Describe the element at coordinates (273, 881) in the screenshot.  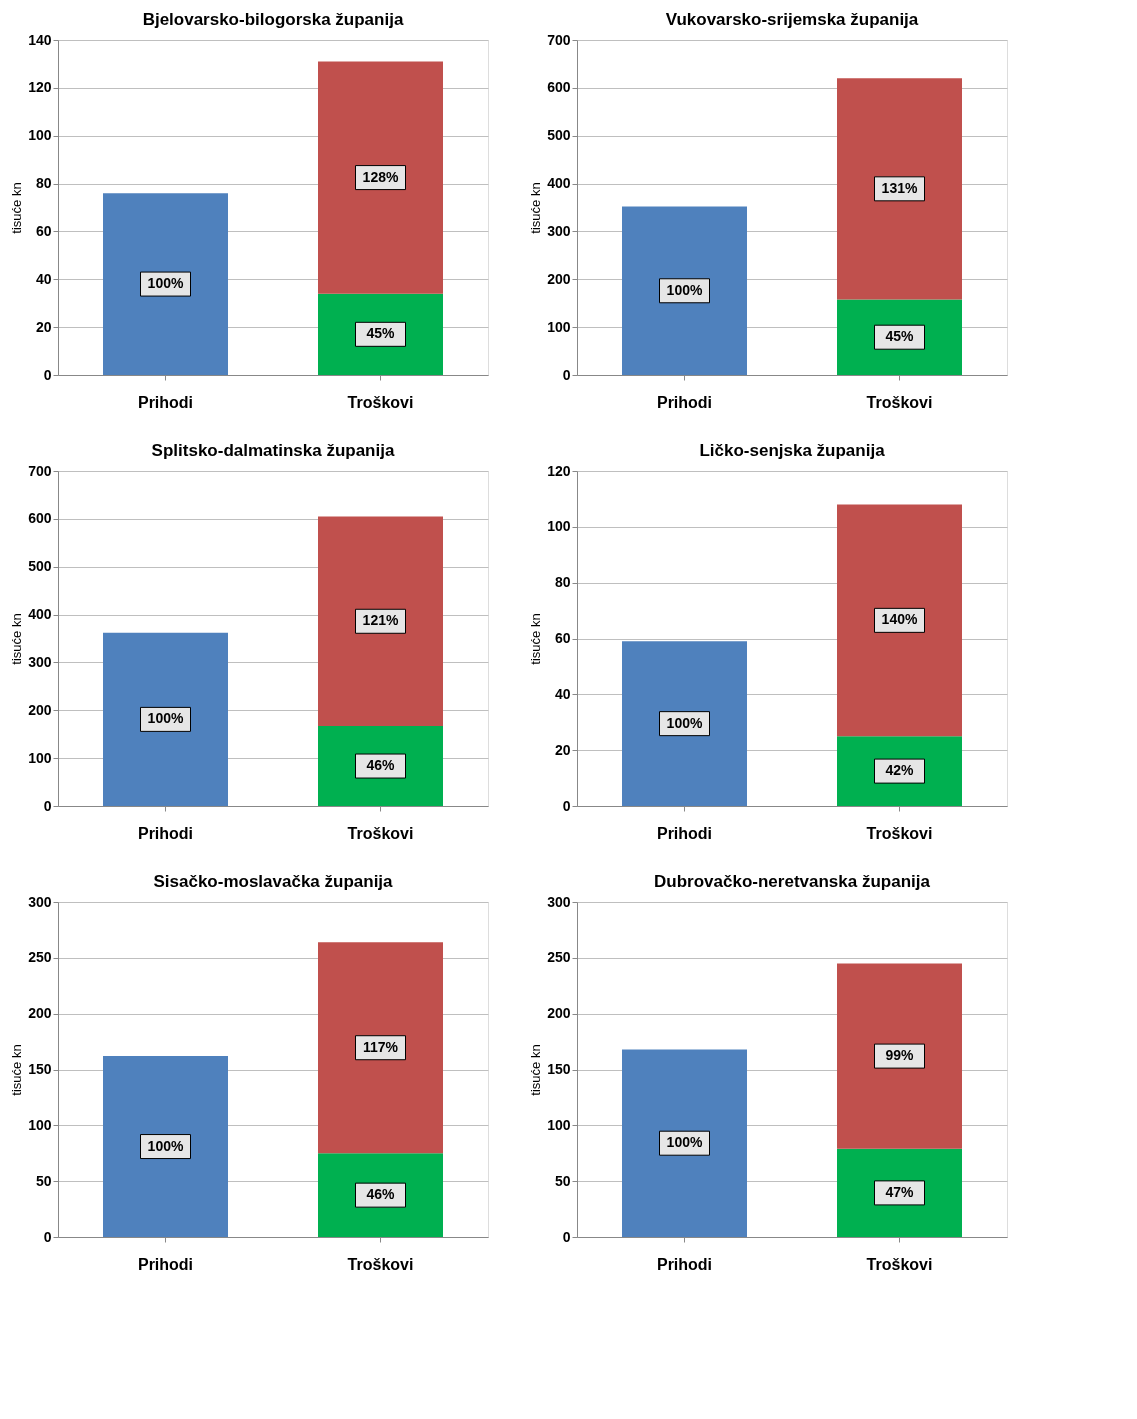
I see `chart-title: Sisačko-moslavačka županija` at that location.